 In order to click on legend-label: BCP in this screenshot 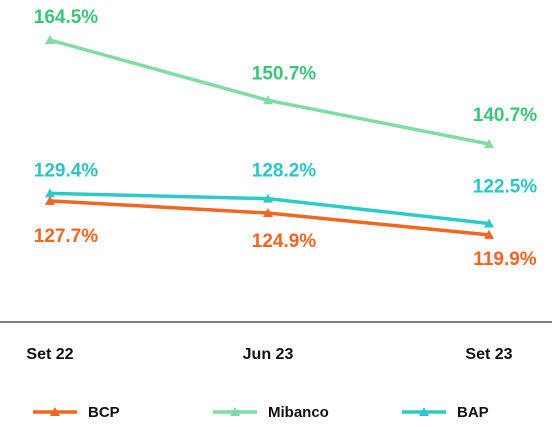, I will do `click(104, 412)`.